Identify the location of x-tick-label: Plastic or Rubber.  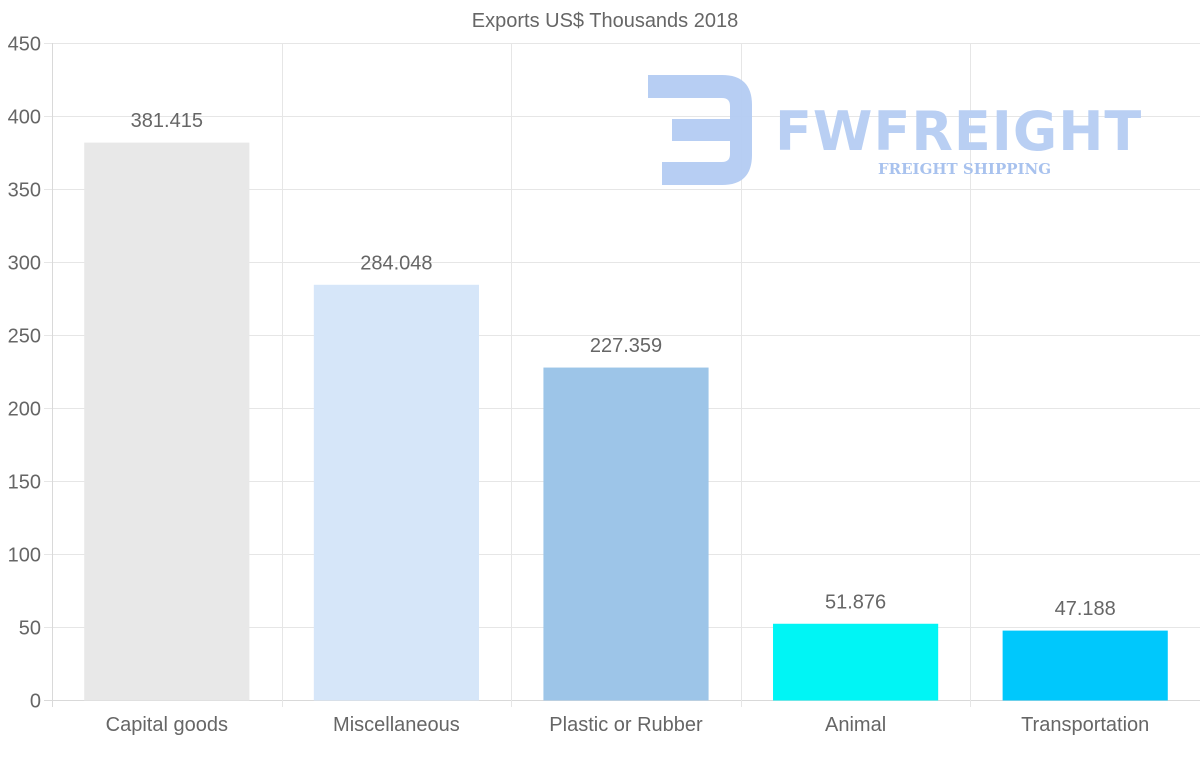
(626, 725).